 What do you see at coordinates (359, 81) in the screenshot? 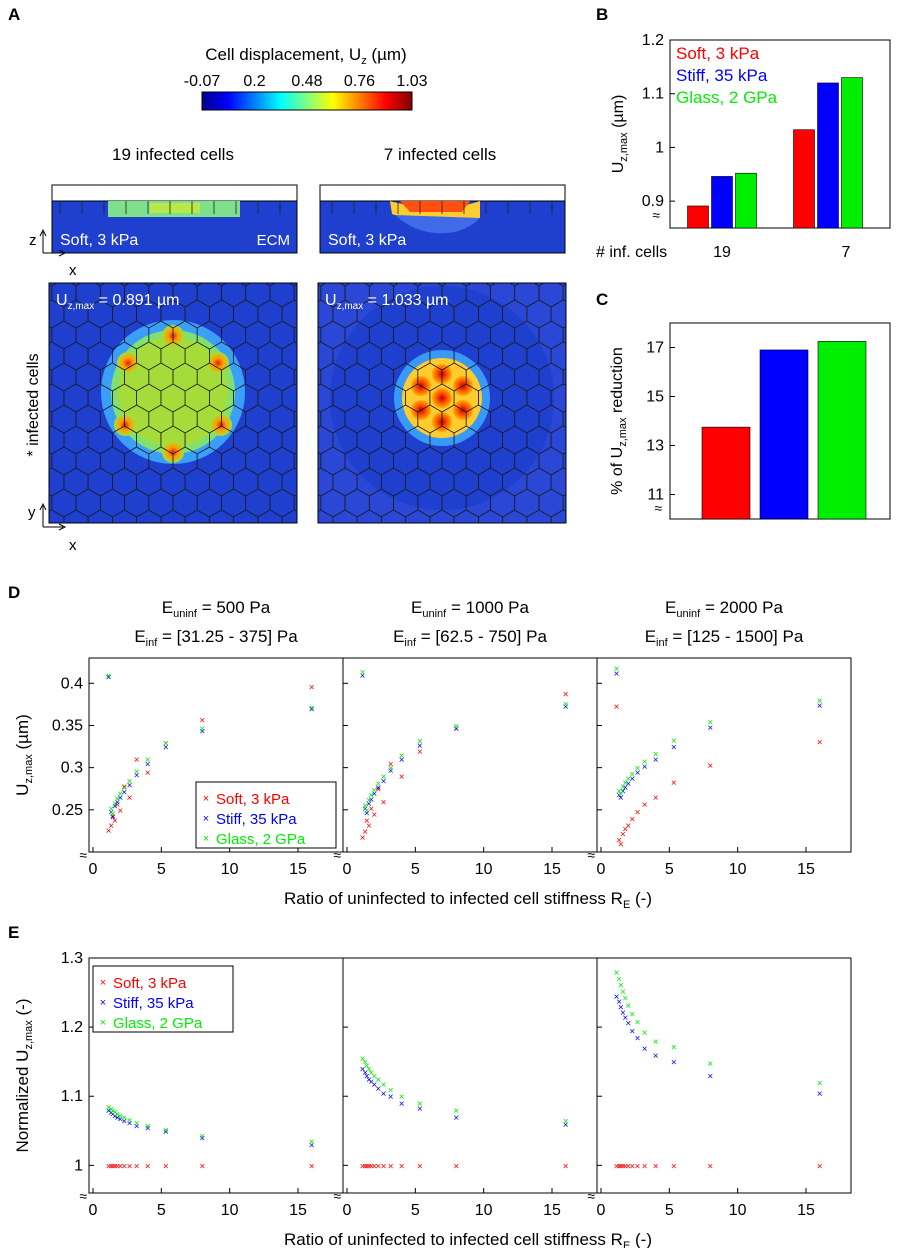
I see `colorbar-tick: 0.76` at bounding box center [359, 81].